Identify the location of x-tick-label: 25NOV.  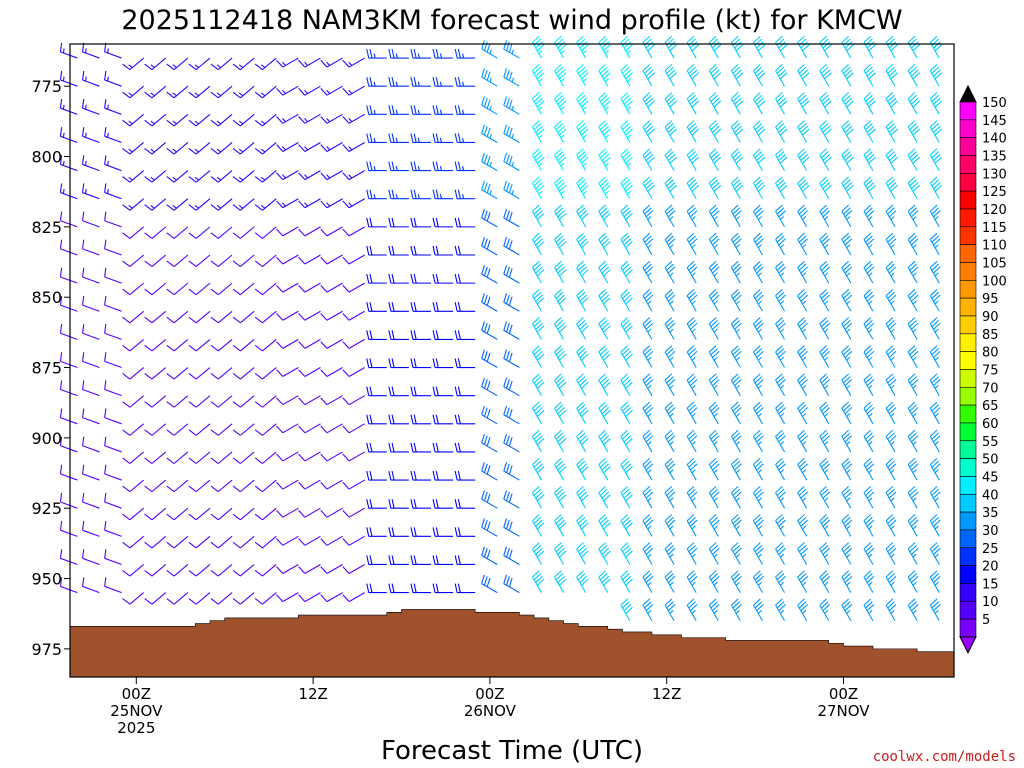
(136, 711).